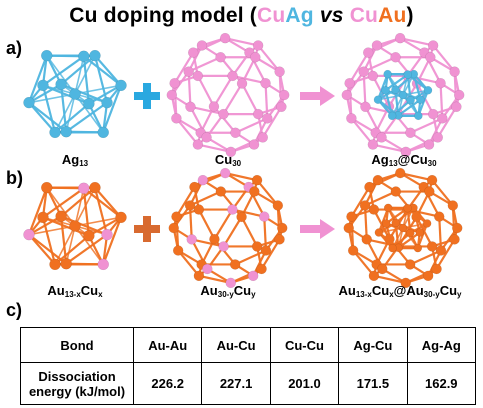 Image resolution: width=483 pixels, height=408 pixels. Describe the element at coordinates (241, 16) in the screenshot. I see `figure-title: Cu doping model (CuAg vs CuAu)` at that location.